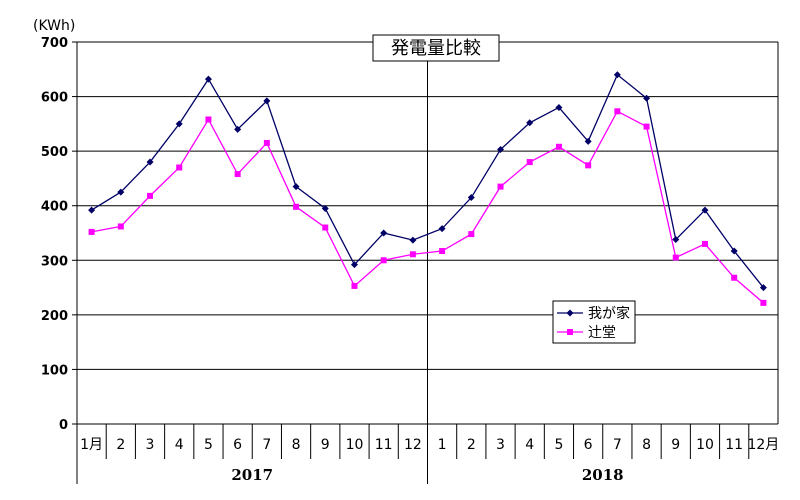 This screenshot has height=500, width=800. What do you see at coordinates (602, 333) in the screenshot?
I see `legend-label-1: 辻堂` at bounding box center [602, 333].